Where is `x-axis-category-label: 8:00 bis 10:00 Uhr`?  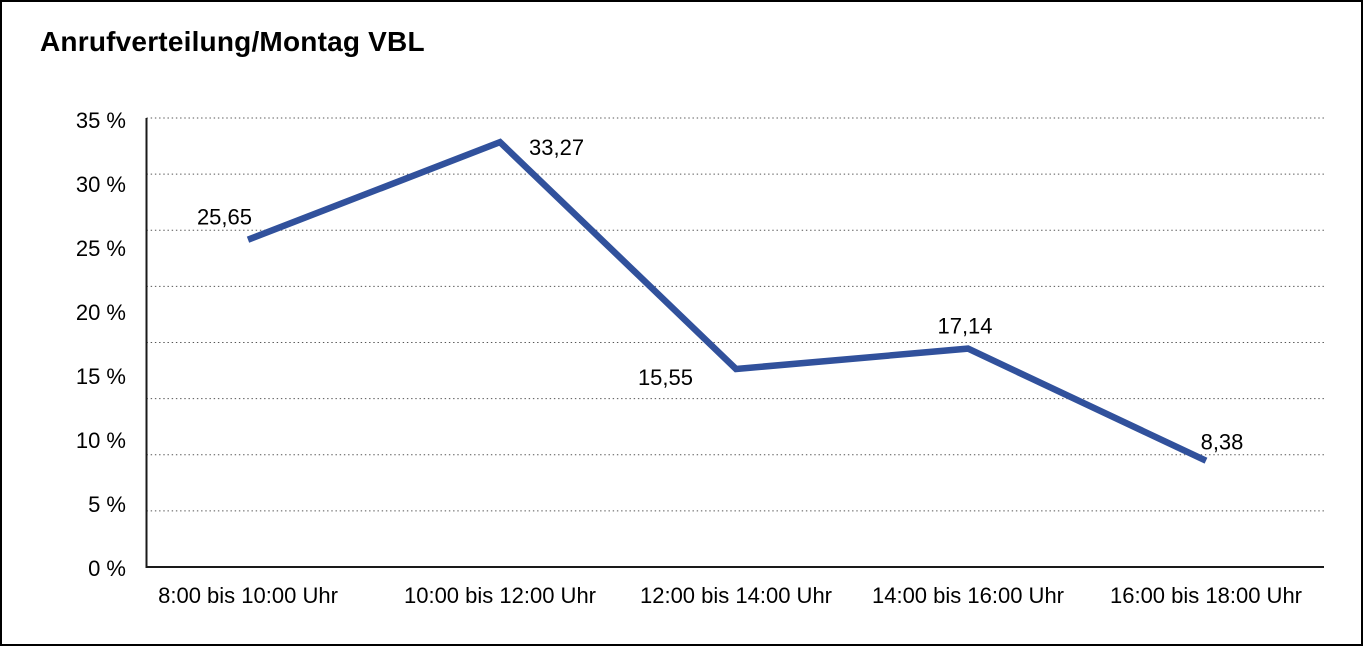 x-axis-category-label: 8:00 bis 10:00 Uhr is located at coordinates (248, 595).